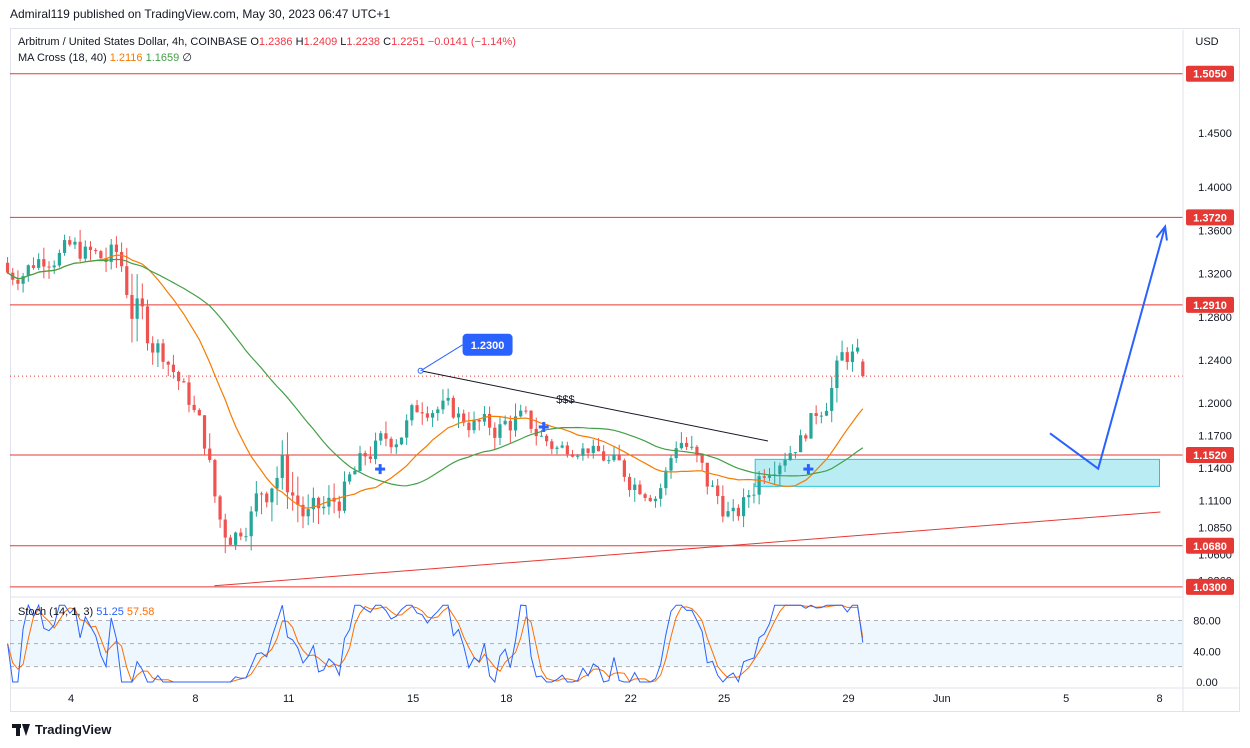  What do you see at coordinates (1210, 456) in the screenshot?
I see `level-tag-label: 1.1520` at bounding box center [1210, 456].